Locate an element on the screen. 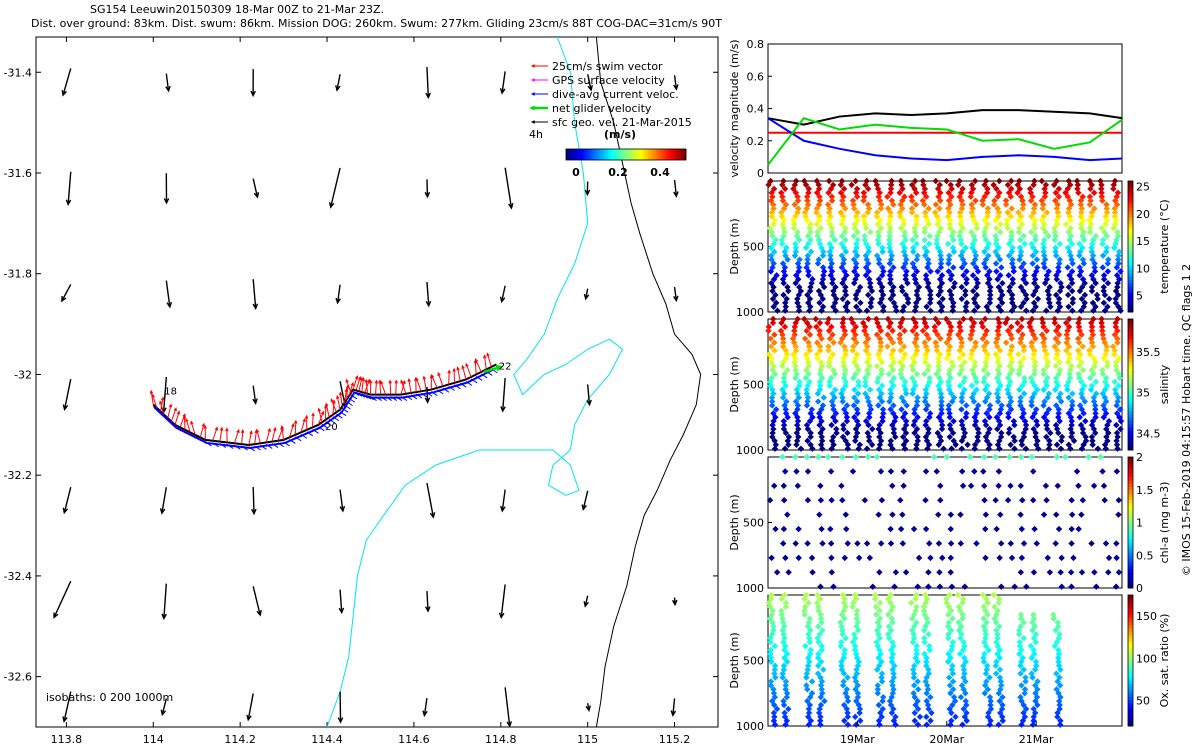  map-x-tick-label: 114.4 is located at coordinates (327, 739).